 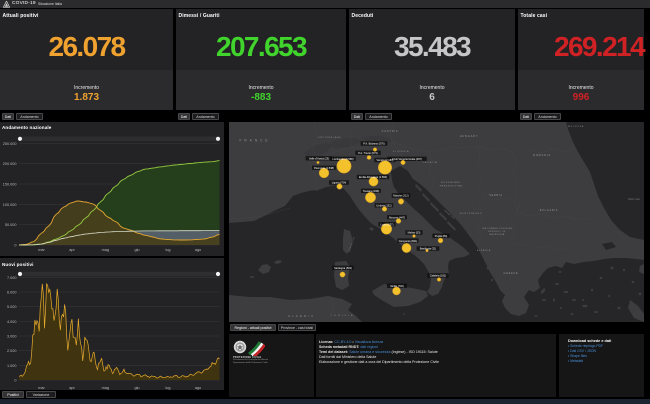 I want to click on svg-text: THE FORMER YUGOSLAV, so click(x=497, y=228).